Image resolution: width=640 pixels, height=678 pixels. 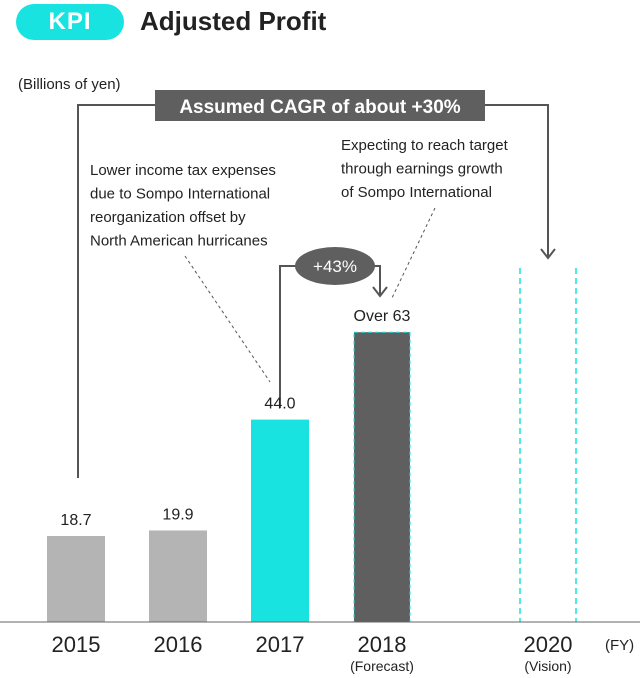 What do you see at coordinates (69, 84) in the screenshot?
I see `unit-label: (Billions of yen)` at bounding box center [69, 84].